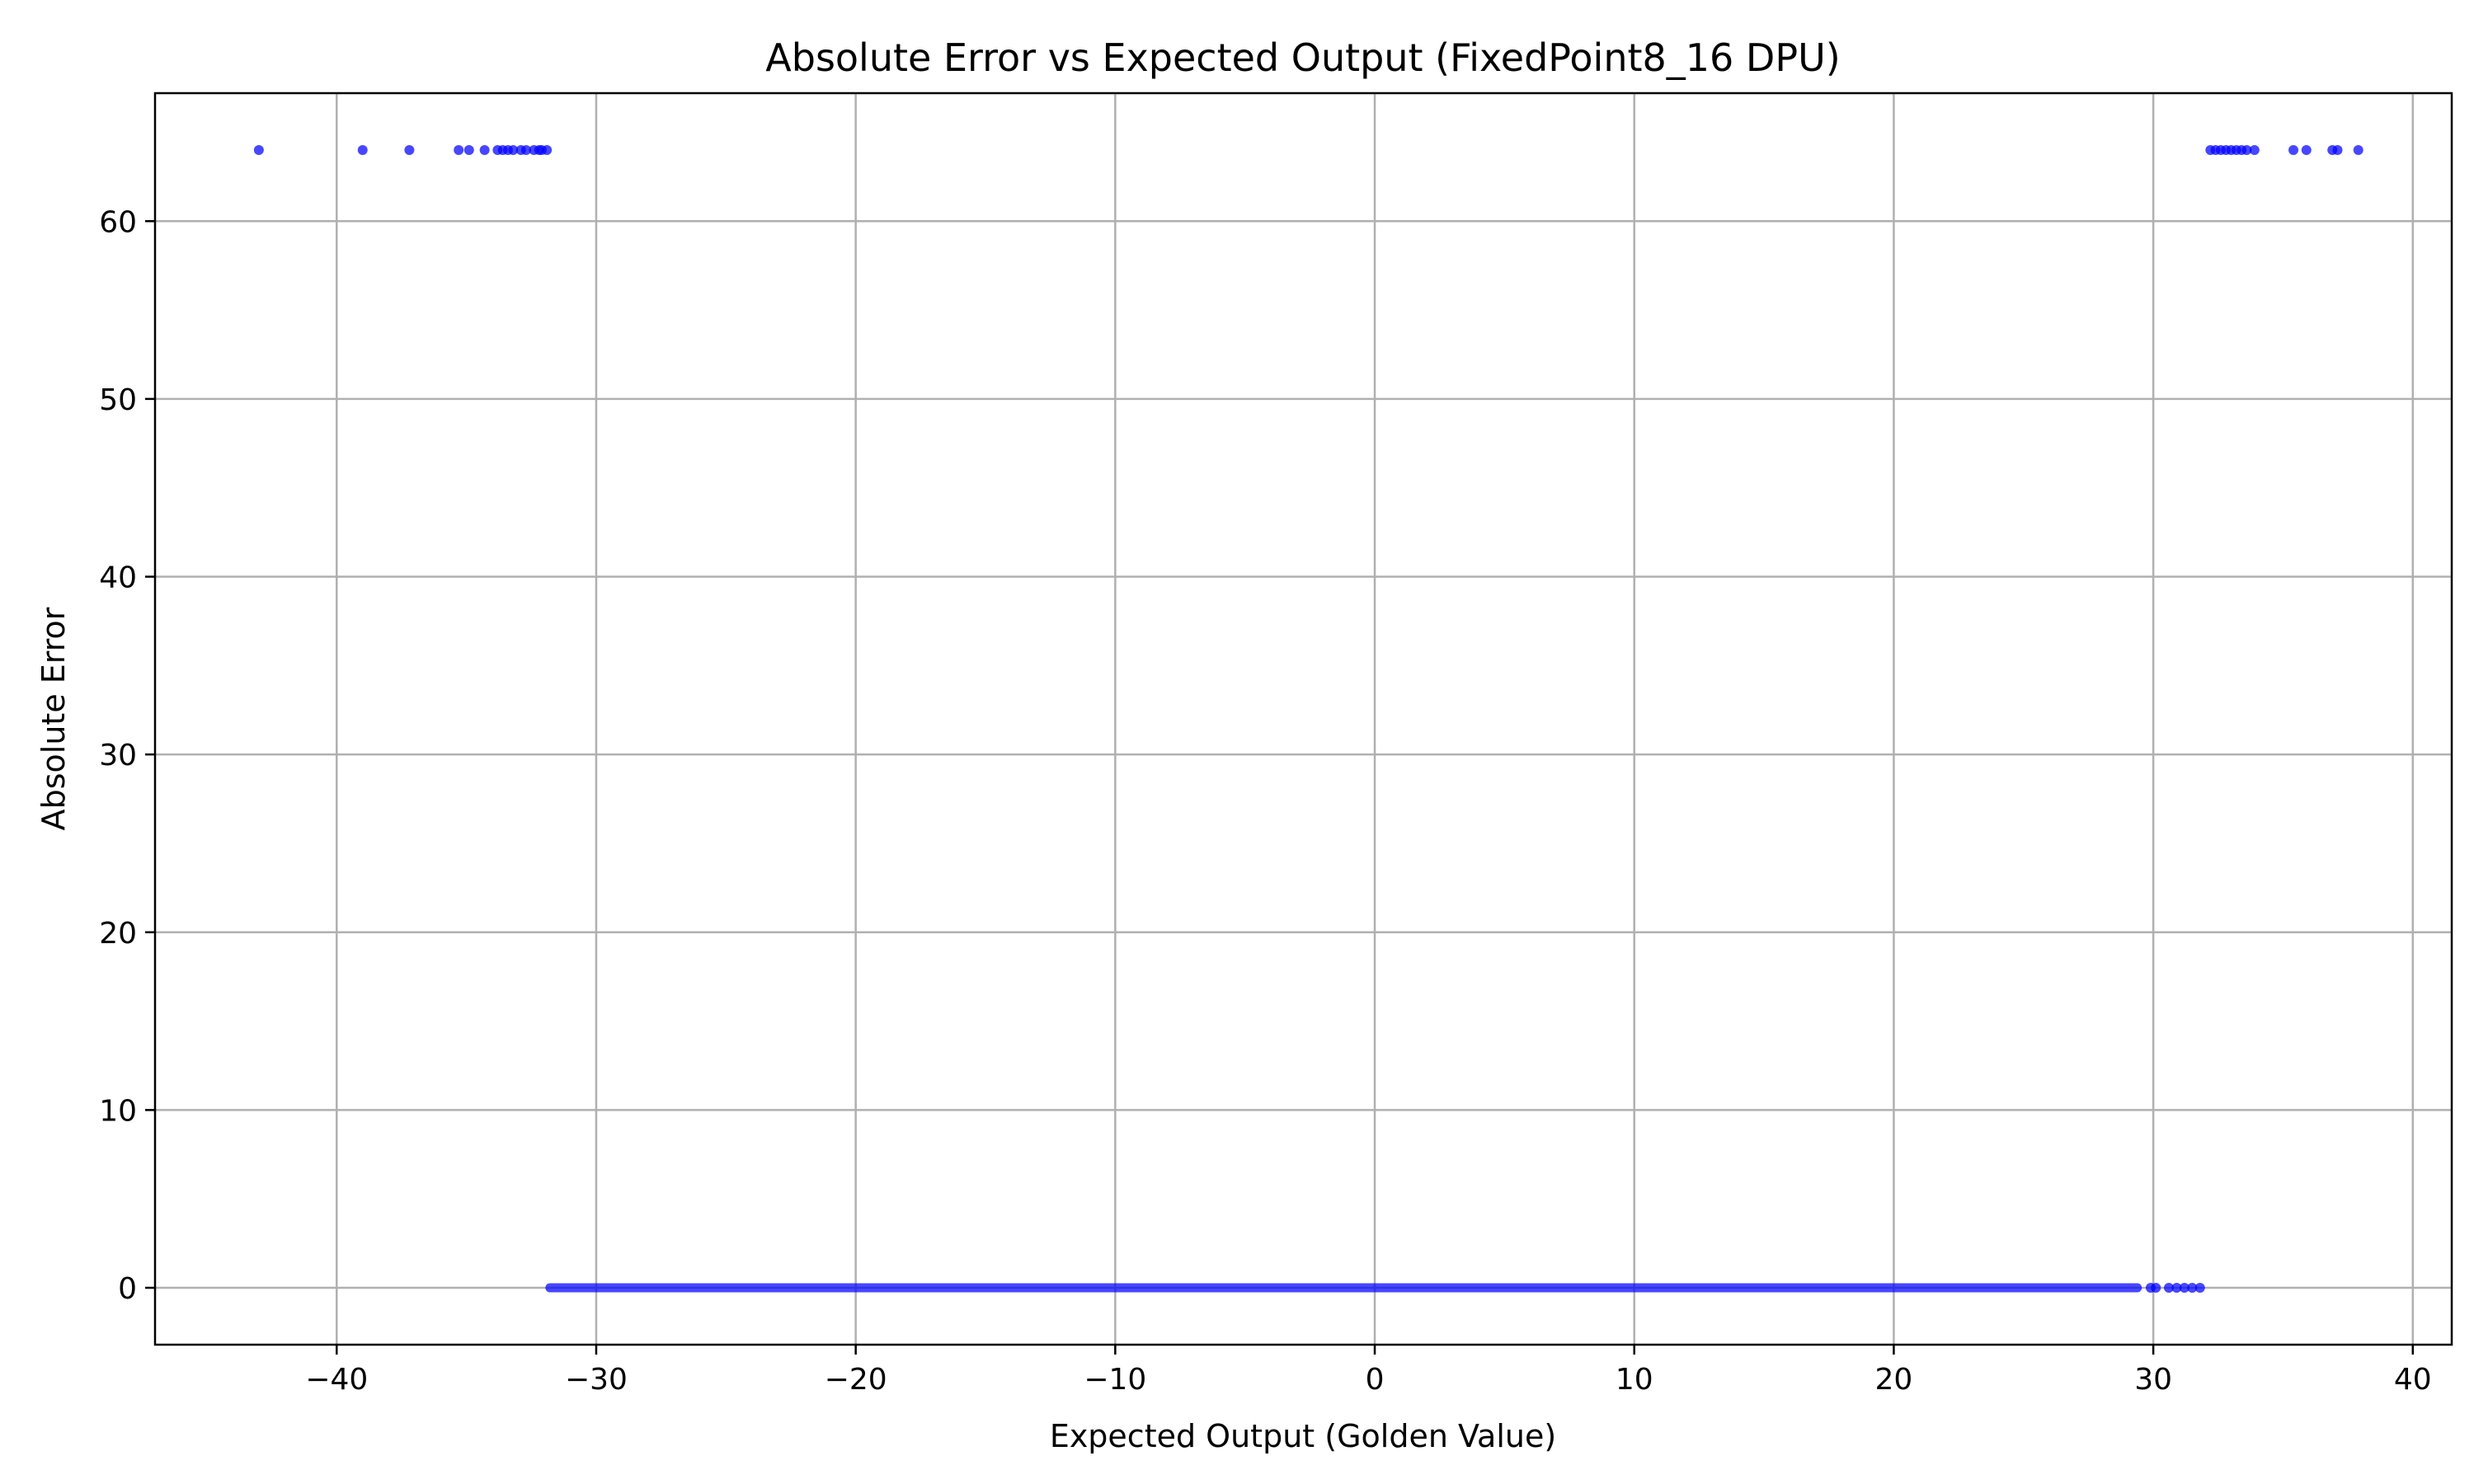 The width and height of the screenshot is (2474, 1484). I want to click on y-tick-label: 20, so click(118, 934).